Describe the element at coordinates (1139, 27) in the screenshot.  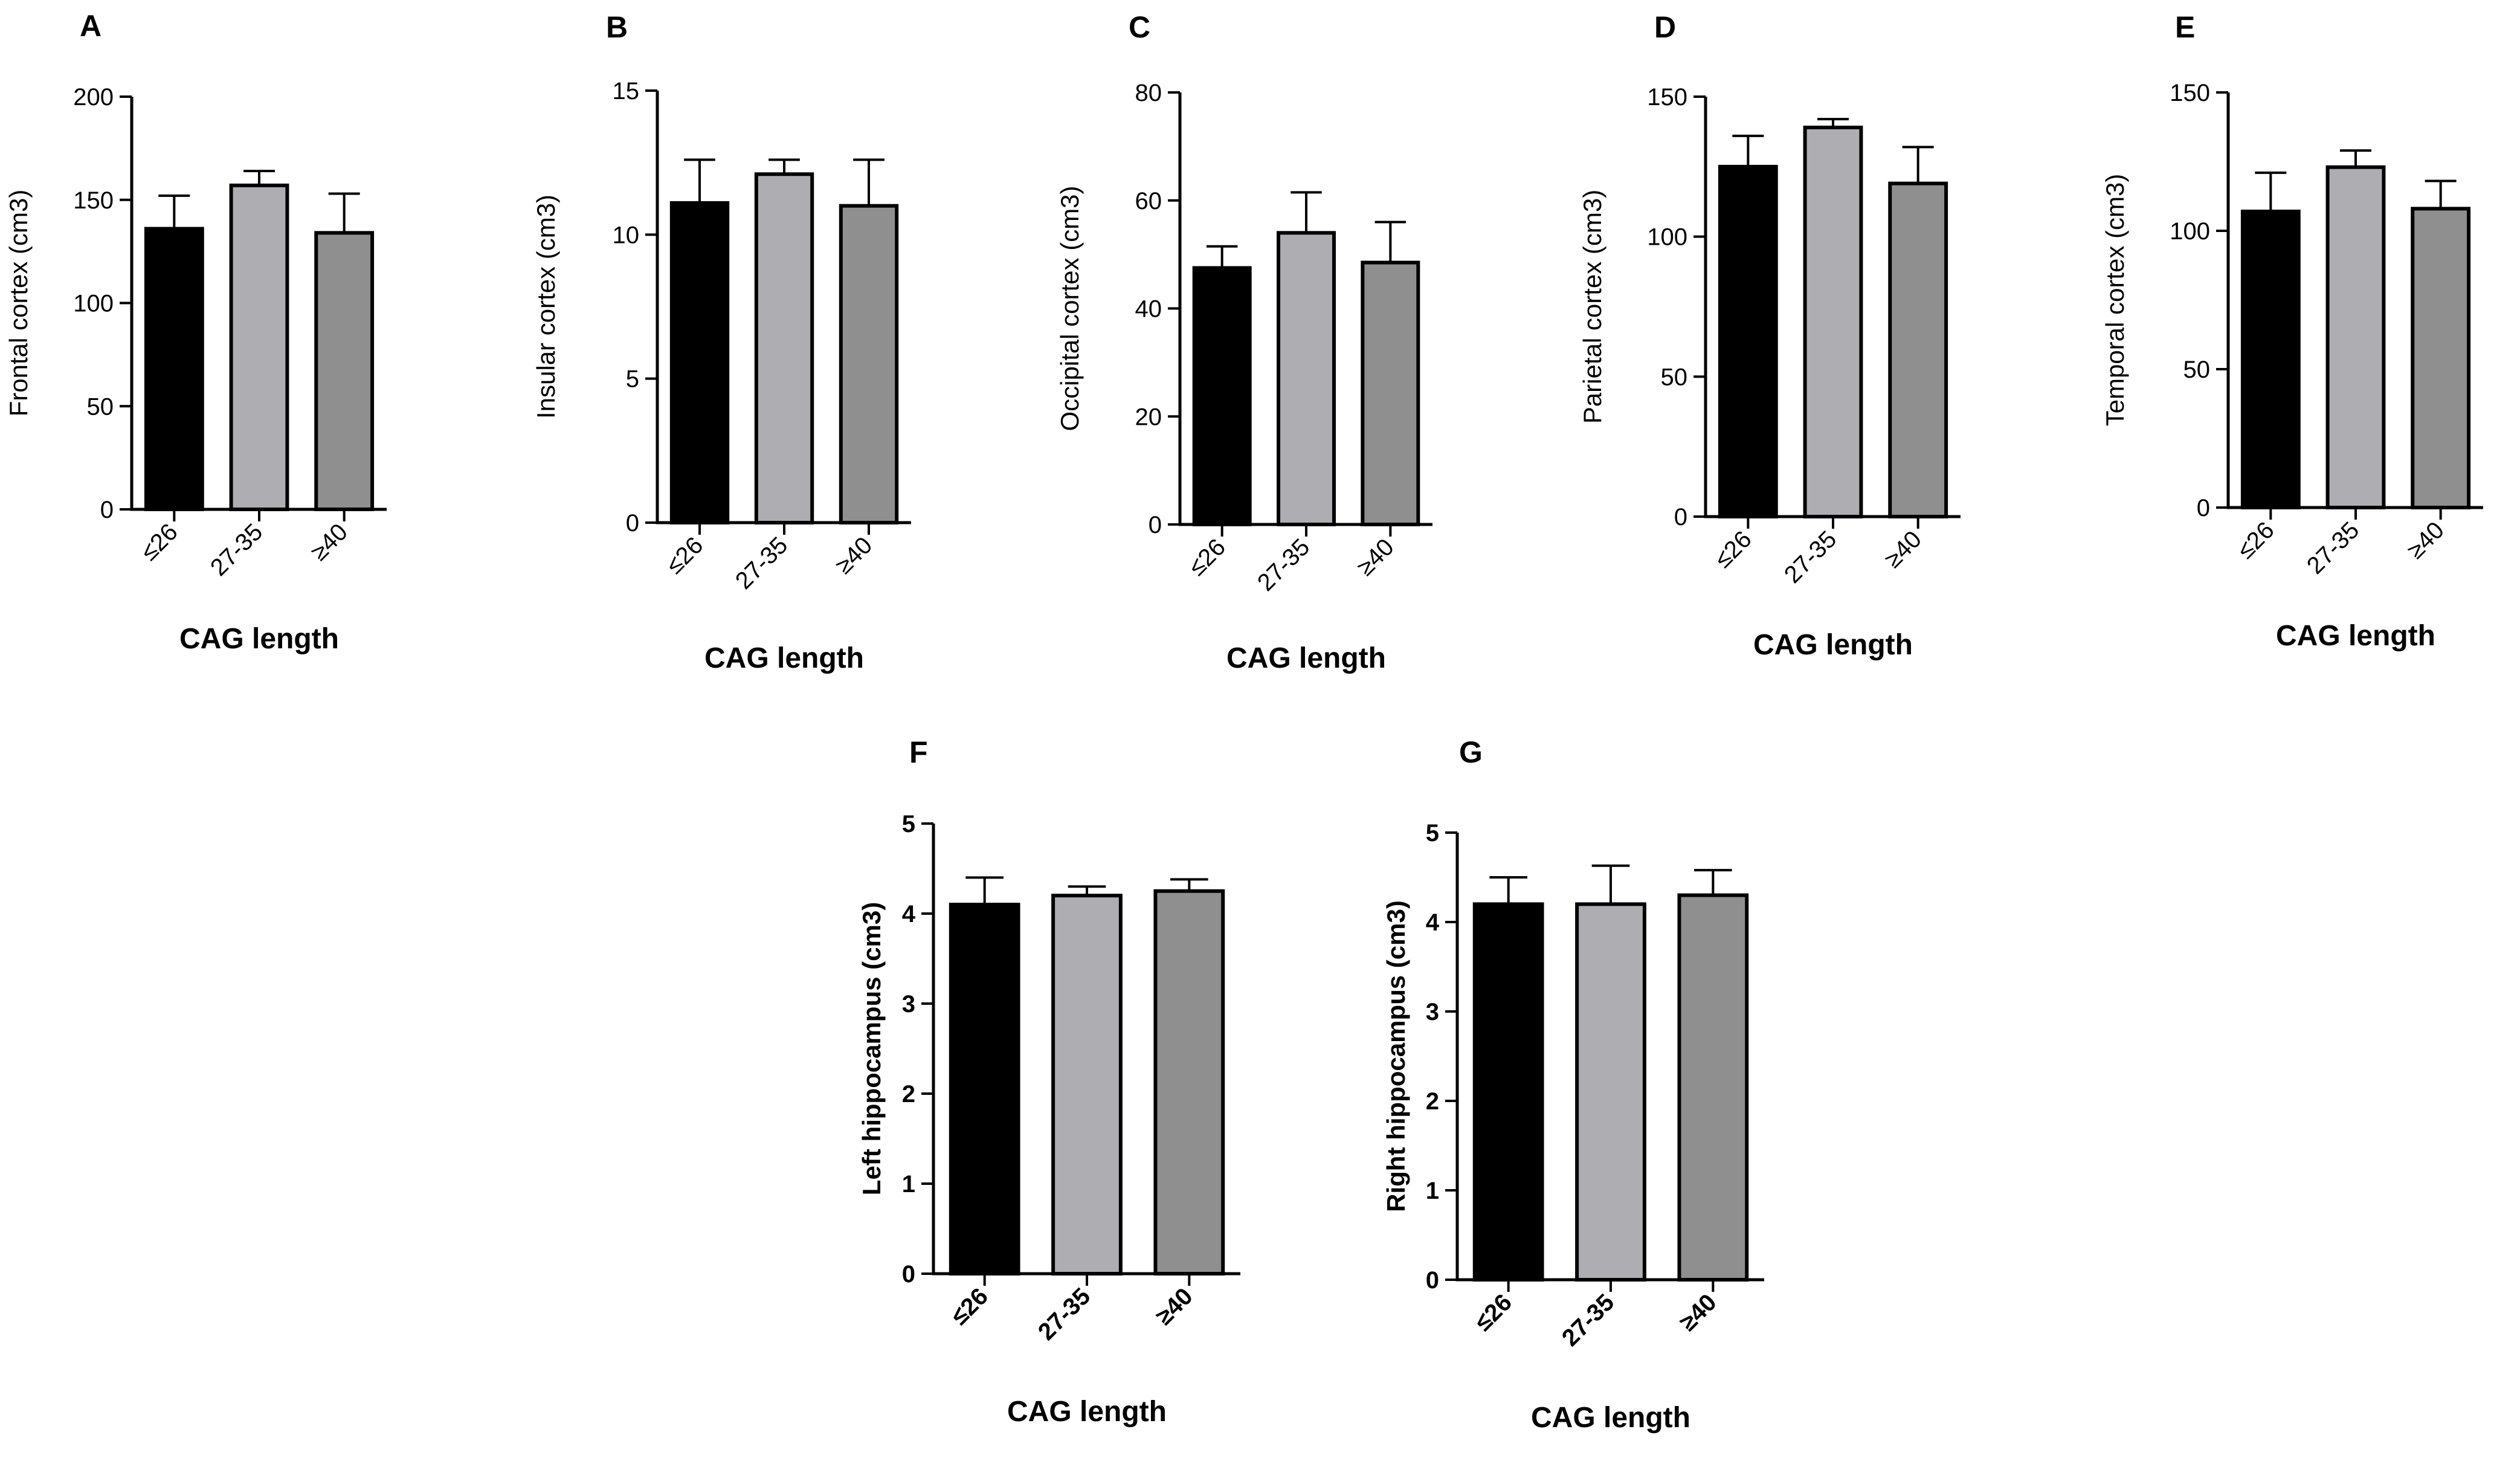
I see `panel-label: C` at that location.